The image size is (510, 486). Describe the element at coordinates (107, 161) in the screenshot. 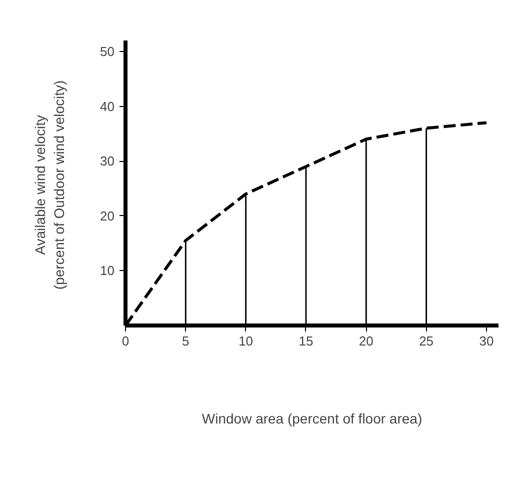

I see `y-tick-label: 30` at that location.